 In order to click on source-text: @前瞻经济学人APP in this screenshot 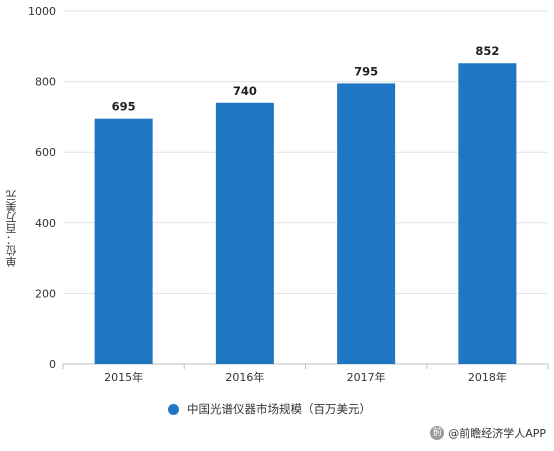, I will do `click(497, 433)`.